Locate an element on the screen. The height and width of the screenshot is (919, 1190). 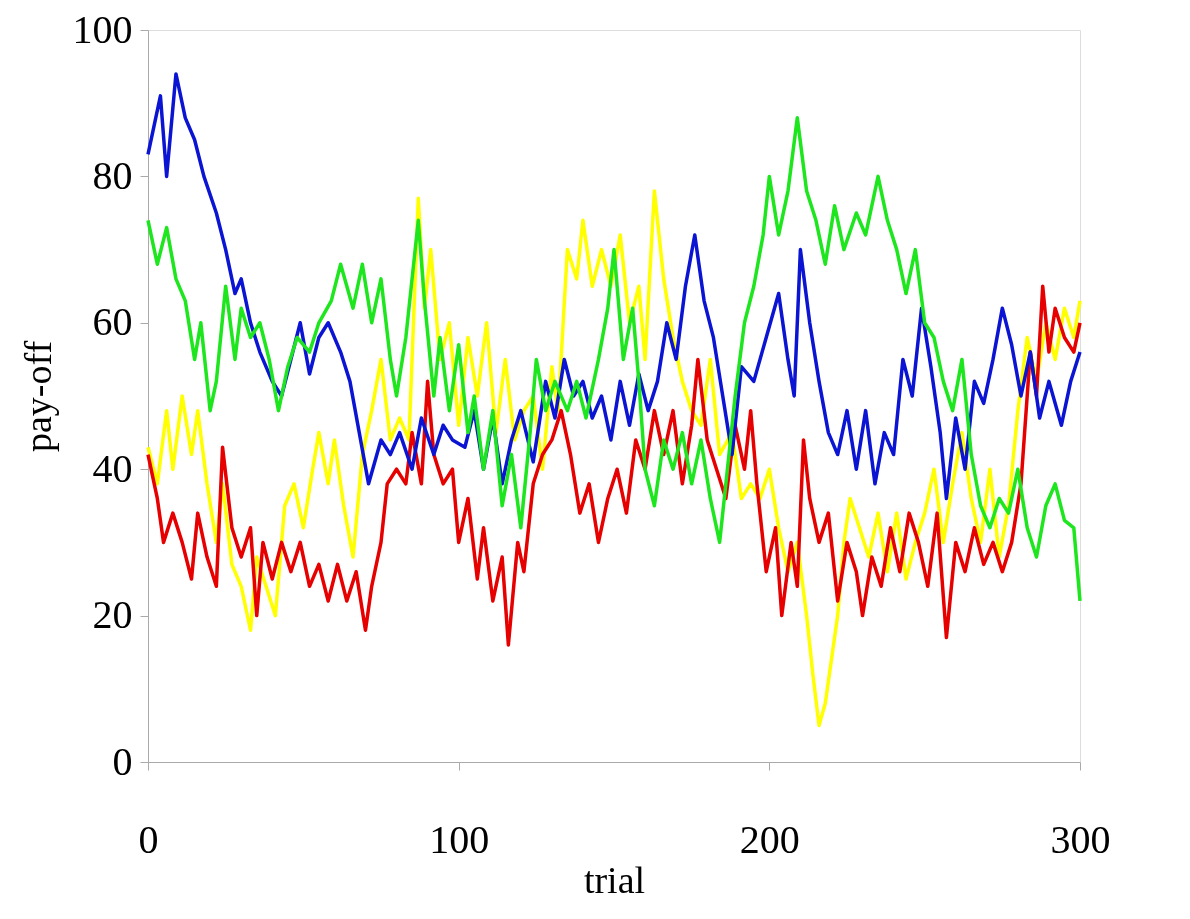
y-tick-label: 100 is located at coordinates (102, 29).